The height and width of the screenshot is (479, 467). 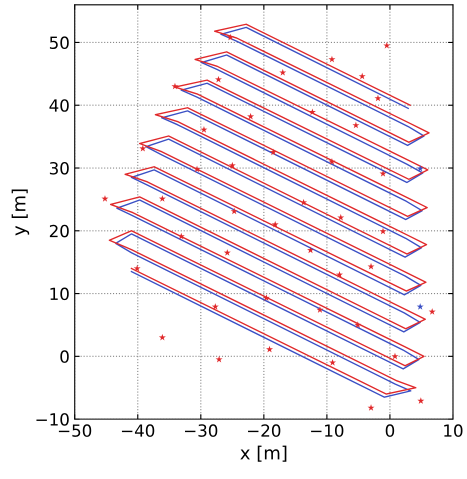 I want to click on y-tick-label: 40, so click(x=59, y=105).